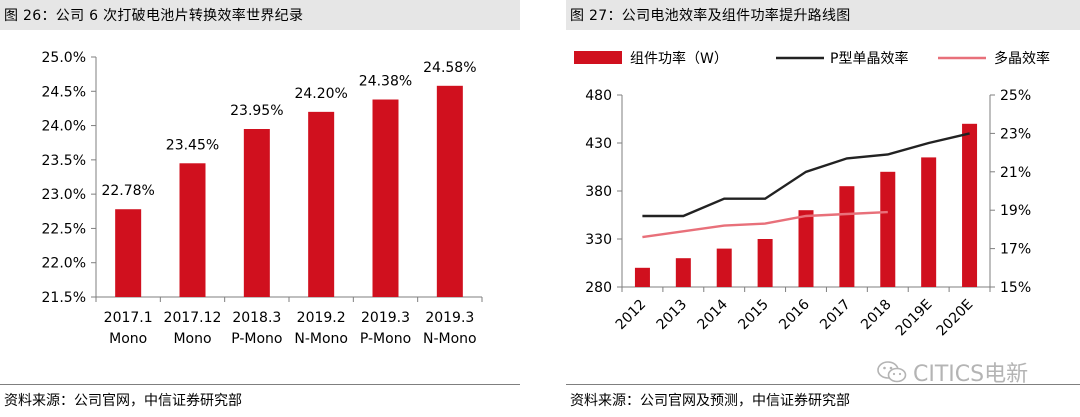 This screenshot has width=1080, height=417. What do you see at coordinates (971, 374) in the screenshot?
I see `watermark-text: CITICS电新` at bounding box center [971, 374].